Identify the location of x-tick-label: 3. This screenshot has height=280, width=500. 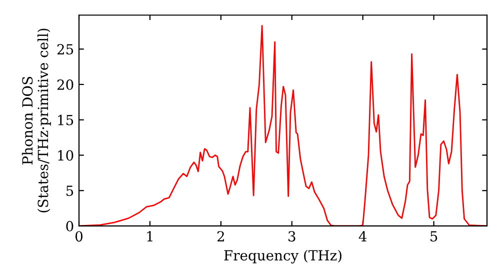
(292, 236).